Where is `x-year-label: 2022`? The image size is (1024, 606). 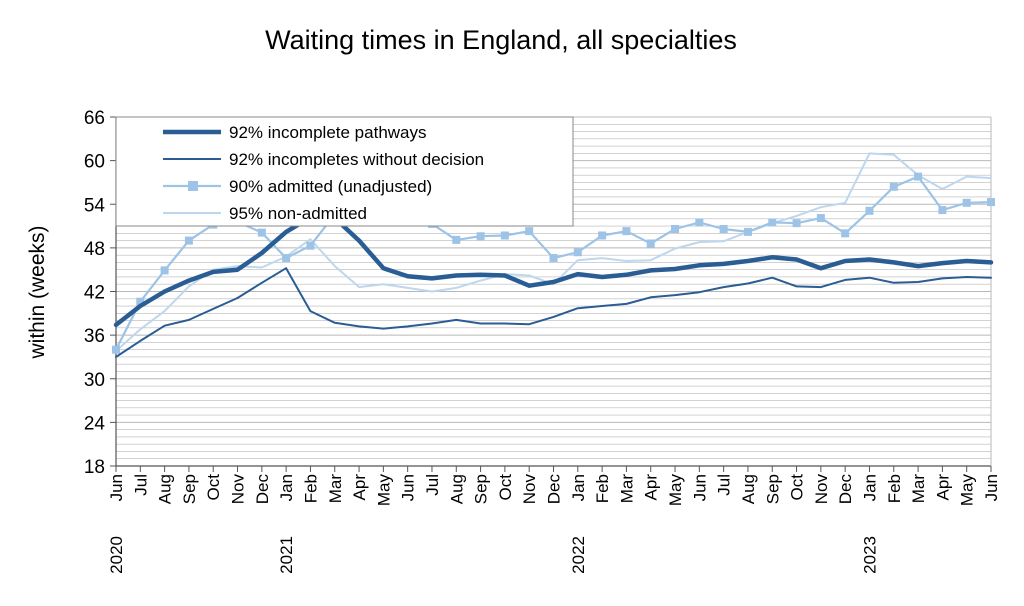 x-year-label: 2022 is located at coordinates (578, 555).